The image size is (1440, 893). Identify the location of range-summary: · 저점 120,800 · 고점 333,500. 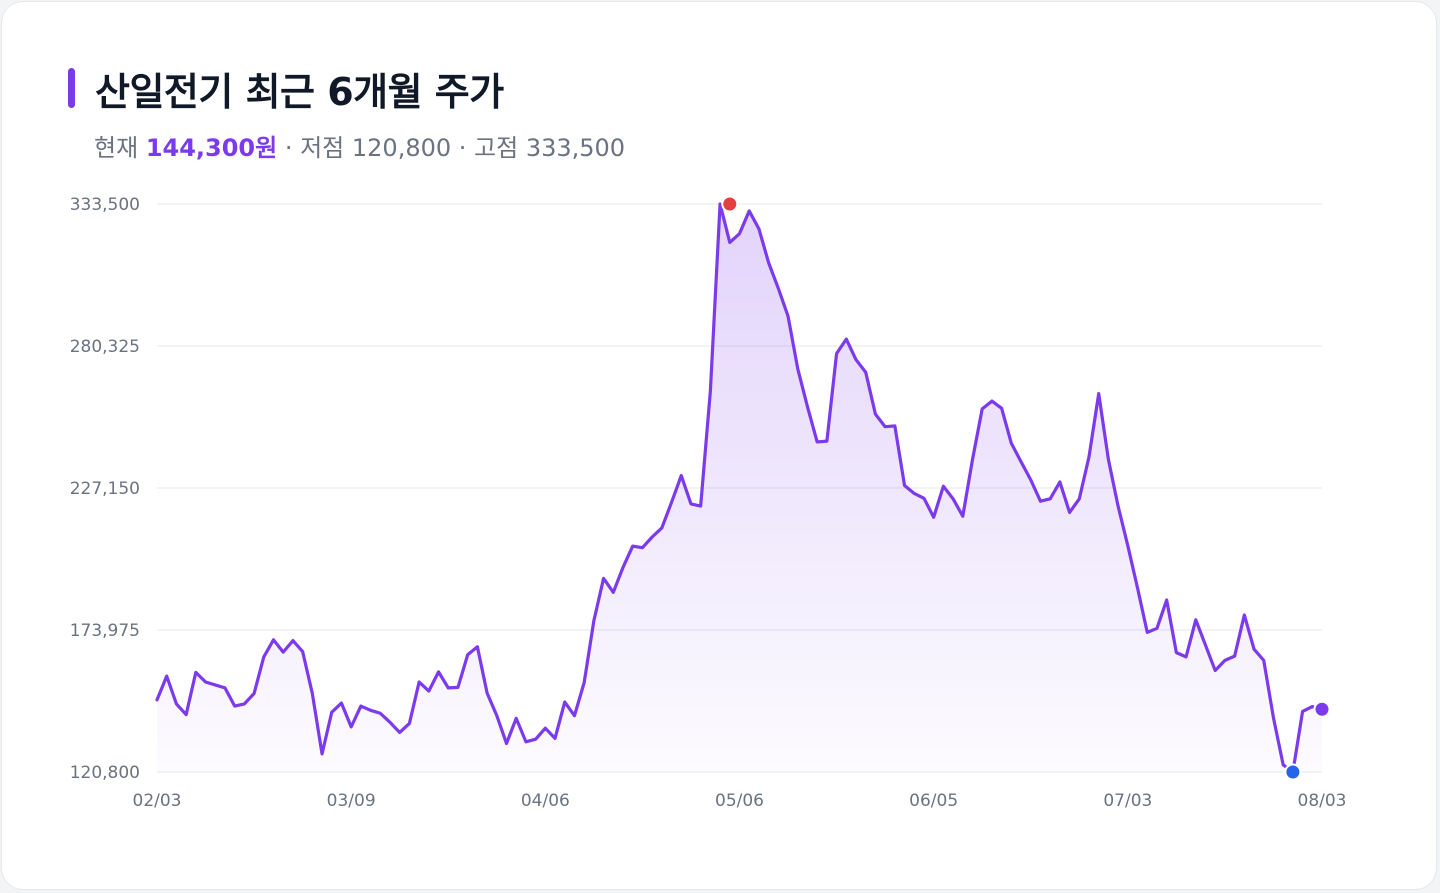
(451, 148).